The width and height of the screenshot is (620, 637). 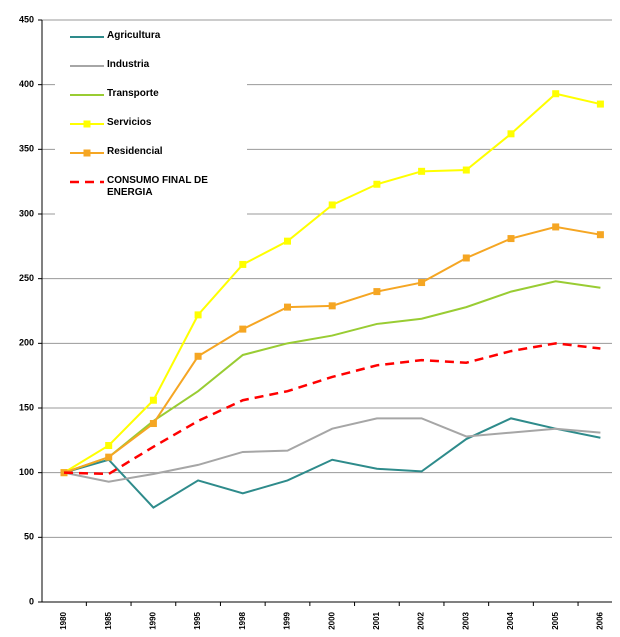 What do you see at coordinates (63, 620) in the screenshot?
I see `x-tick-label: 1980` at bounding box center [63, 620].